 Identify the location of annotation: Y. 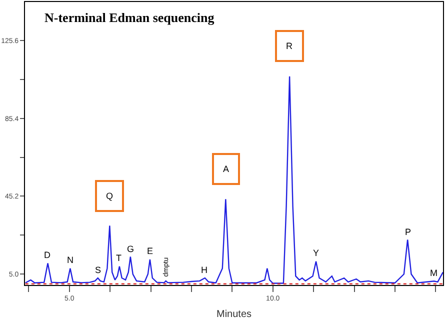
(316, 253).